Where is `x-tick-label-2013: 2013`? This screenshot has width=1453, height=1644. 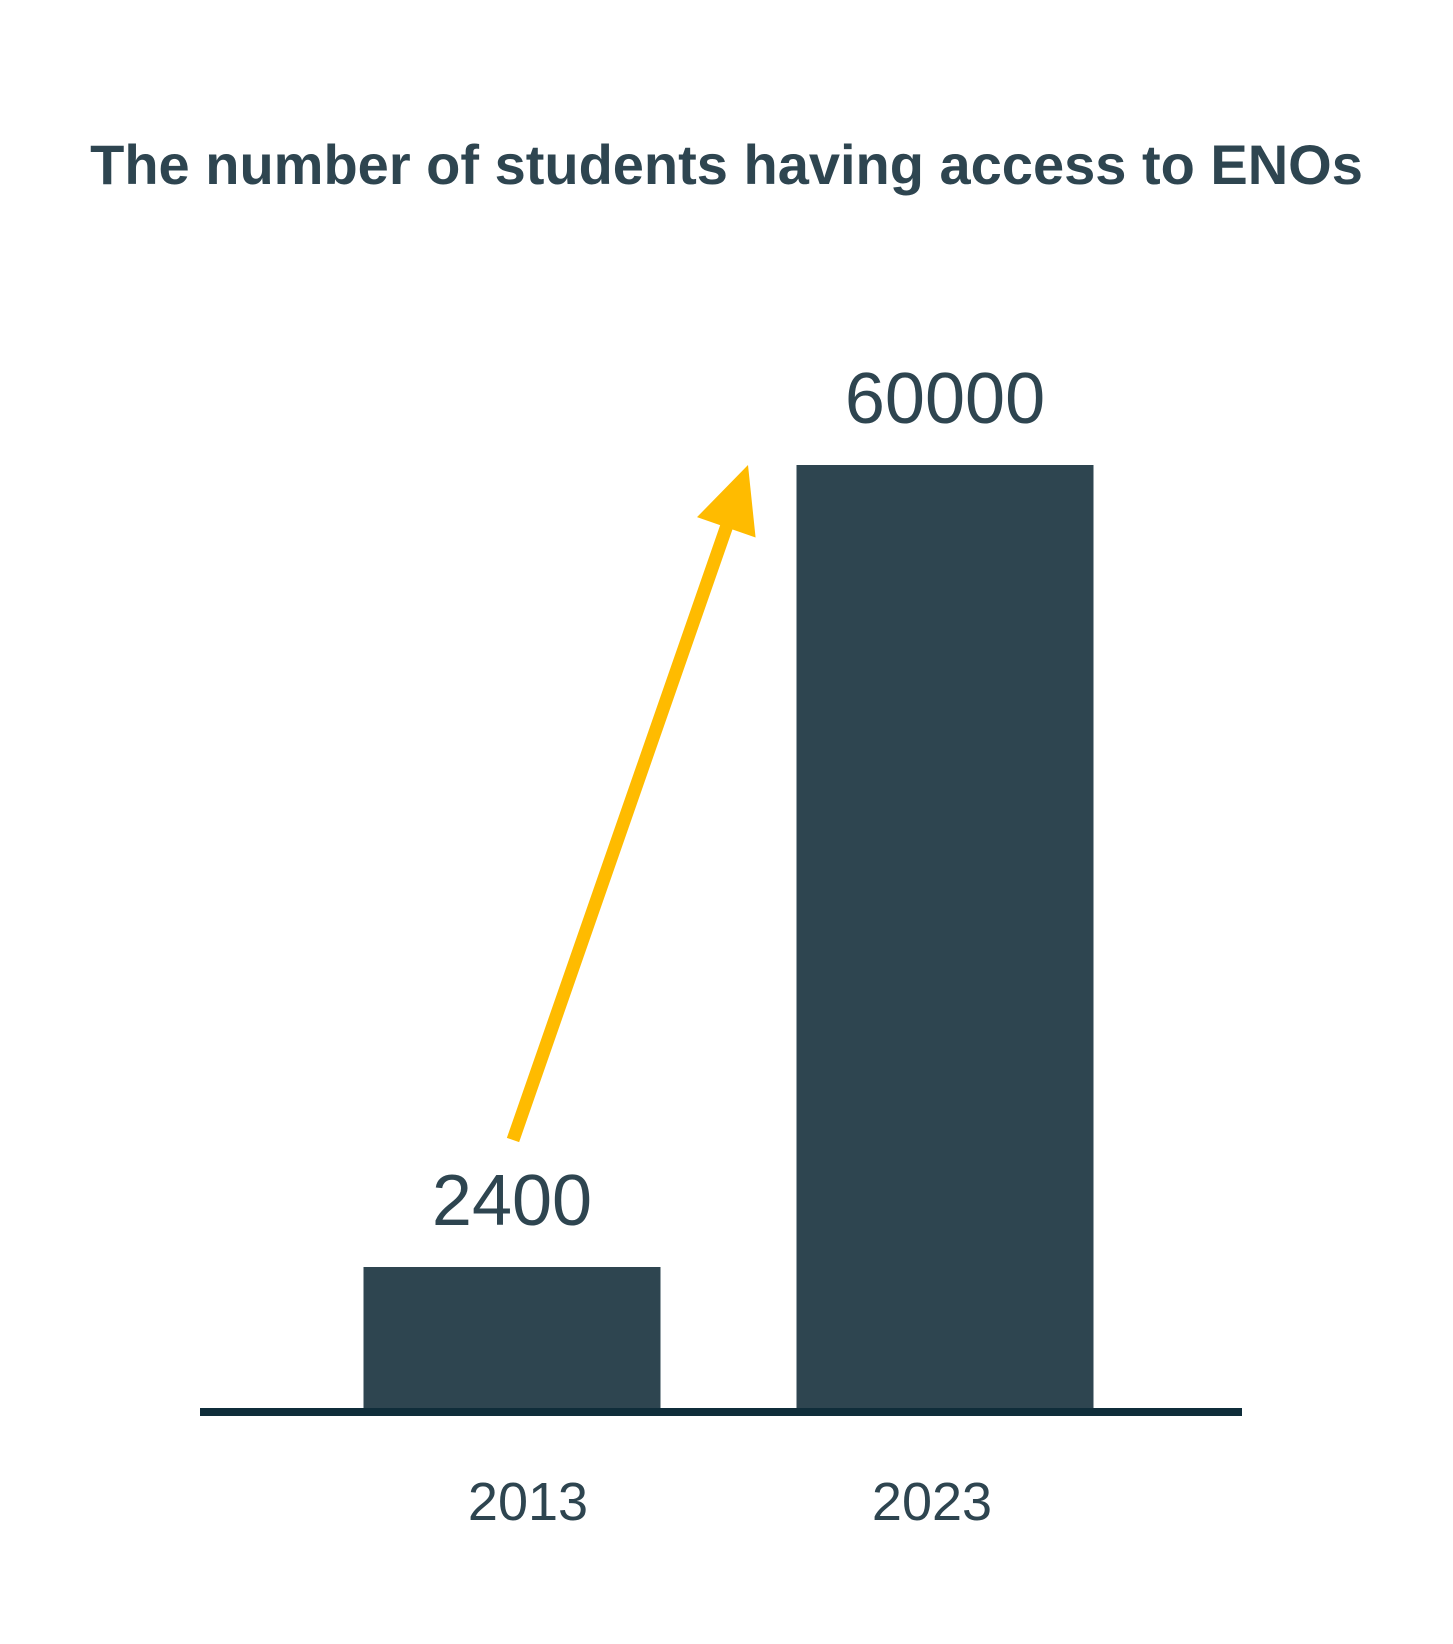
x-tick-label-2013: 2013 is located at coordinates (528, 1502).